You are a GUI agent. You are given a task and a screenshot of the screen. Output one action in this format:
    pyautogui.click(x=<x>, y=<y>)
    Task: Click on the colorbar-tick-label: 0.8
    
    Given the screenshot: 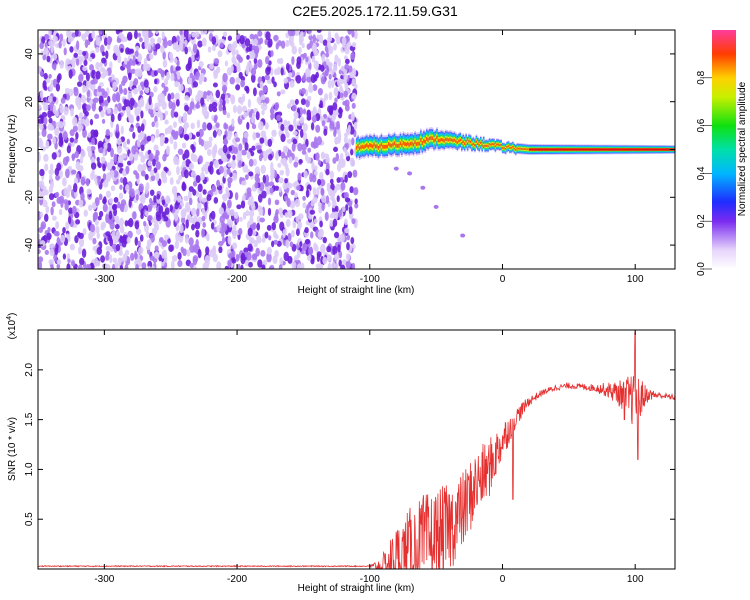 What is the action you would take?
    pyautogui.click(x=701, y=77)
    